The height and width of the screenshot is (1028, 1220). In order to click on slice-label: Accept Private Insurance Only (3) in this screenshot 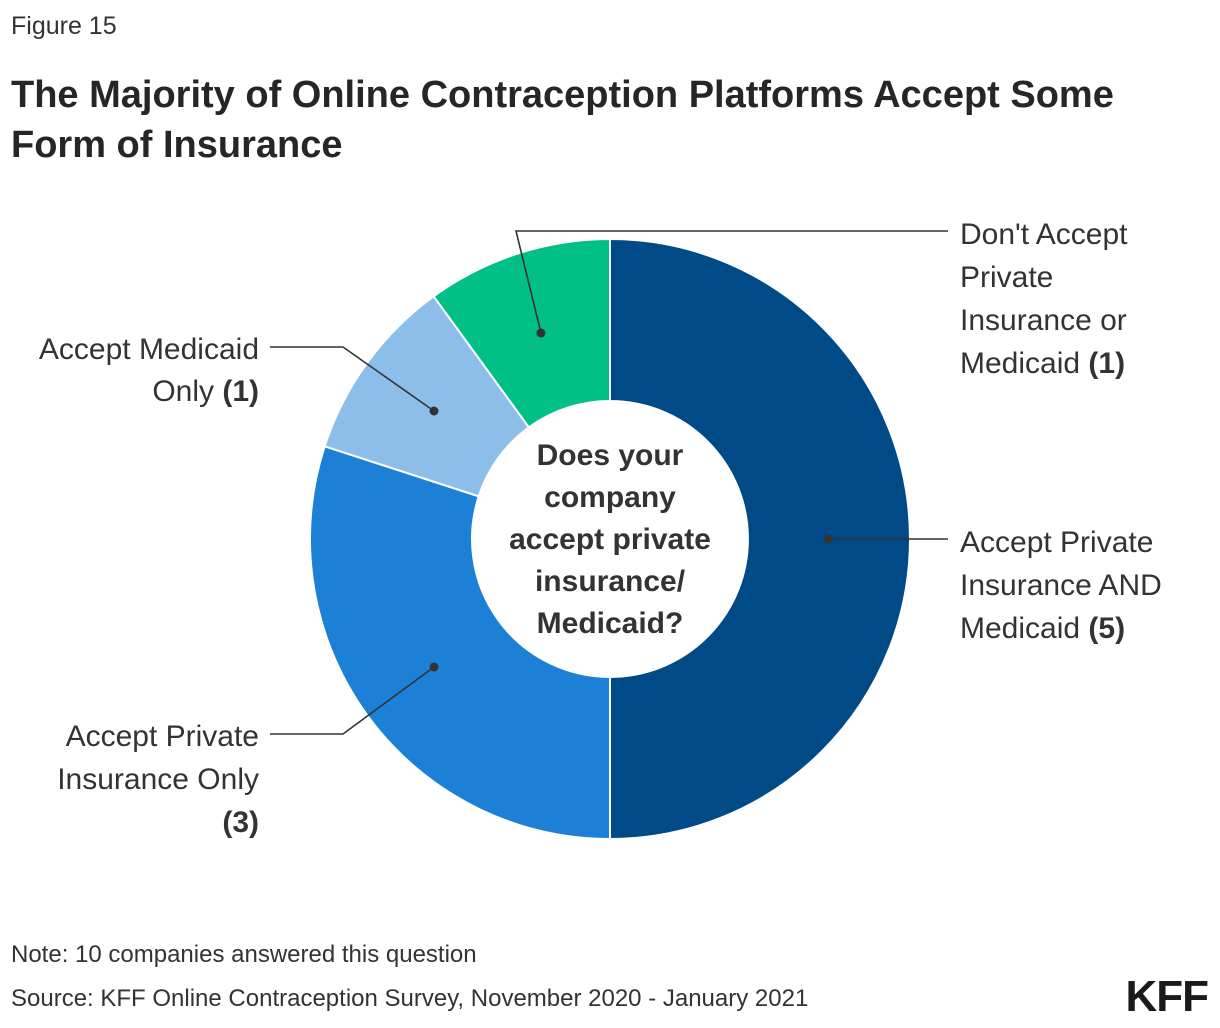, I will do `click(158, 779)`.